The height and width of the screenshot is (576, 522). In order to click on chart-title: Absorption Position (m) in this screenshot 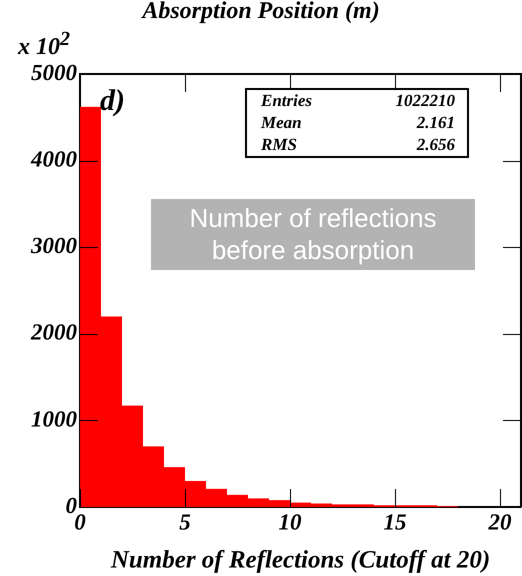, I will do `click(260, 12)`.